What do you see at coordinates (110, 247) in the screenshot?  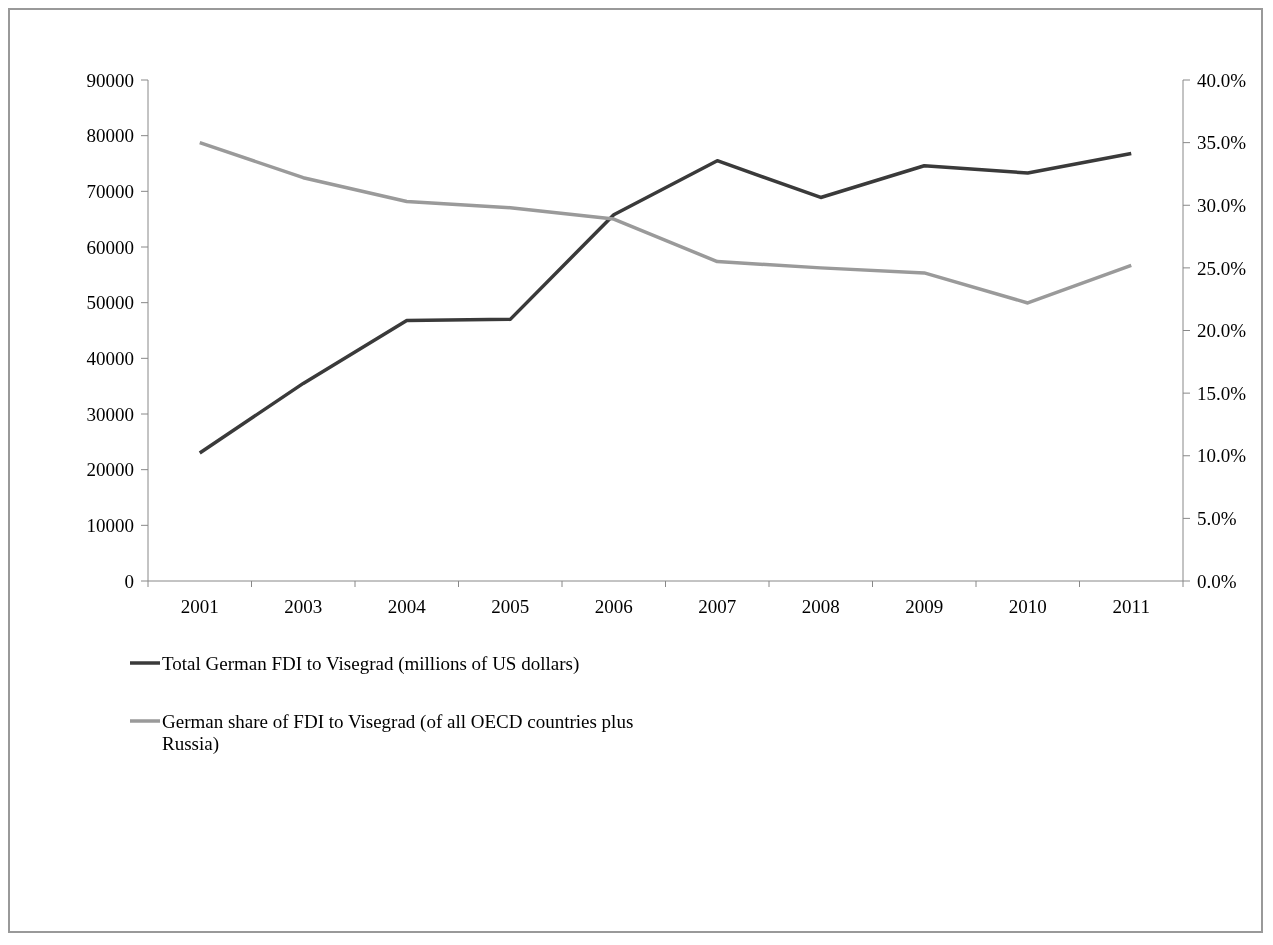 I see `y-tick-label: 60000` at bounding box center [110, 247].